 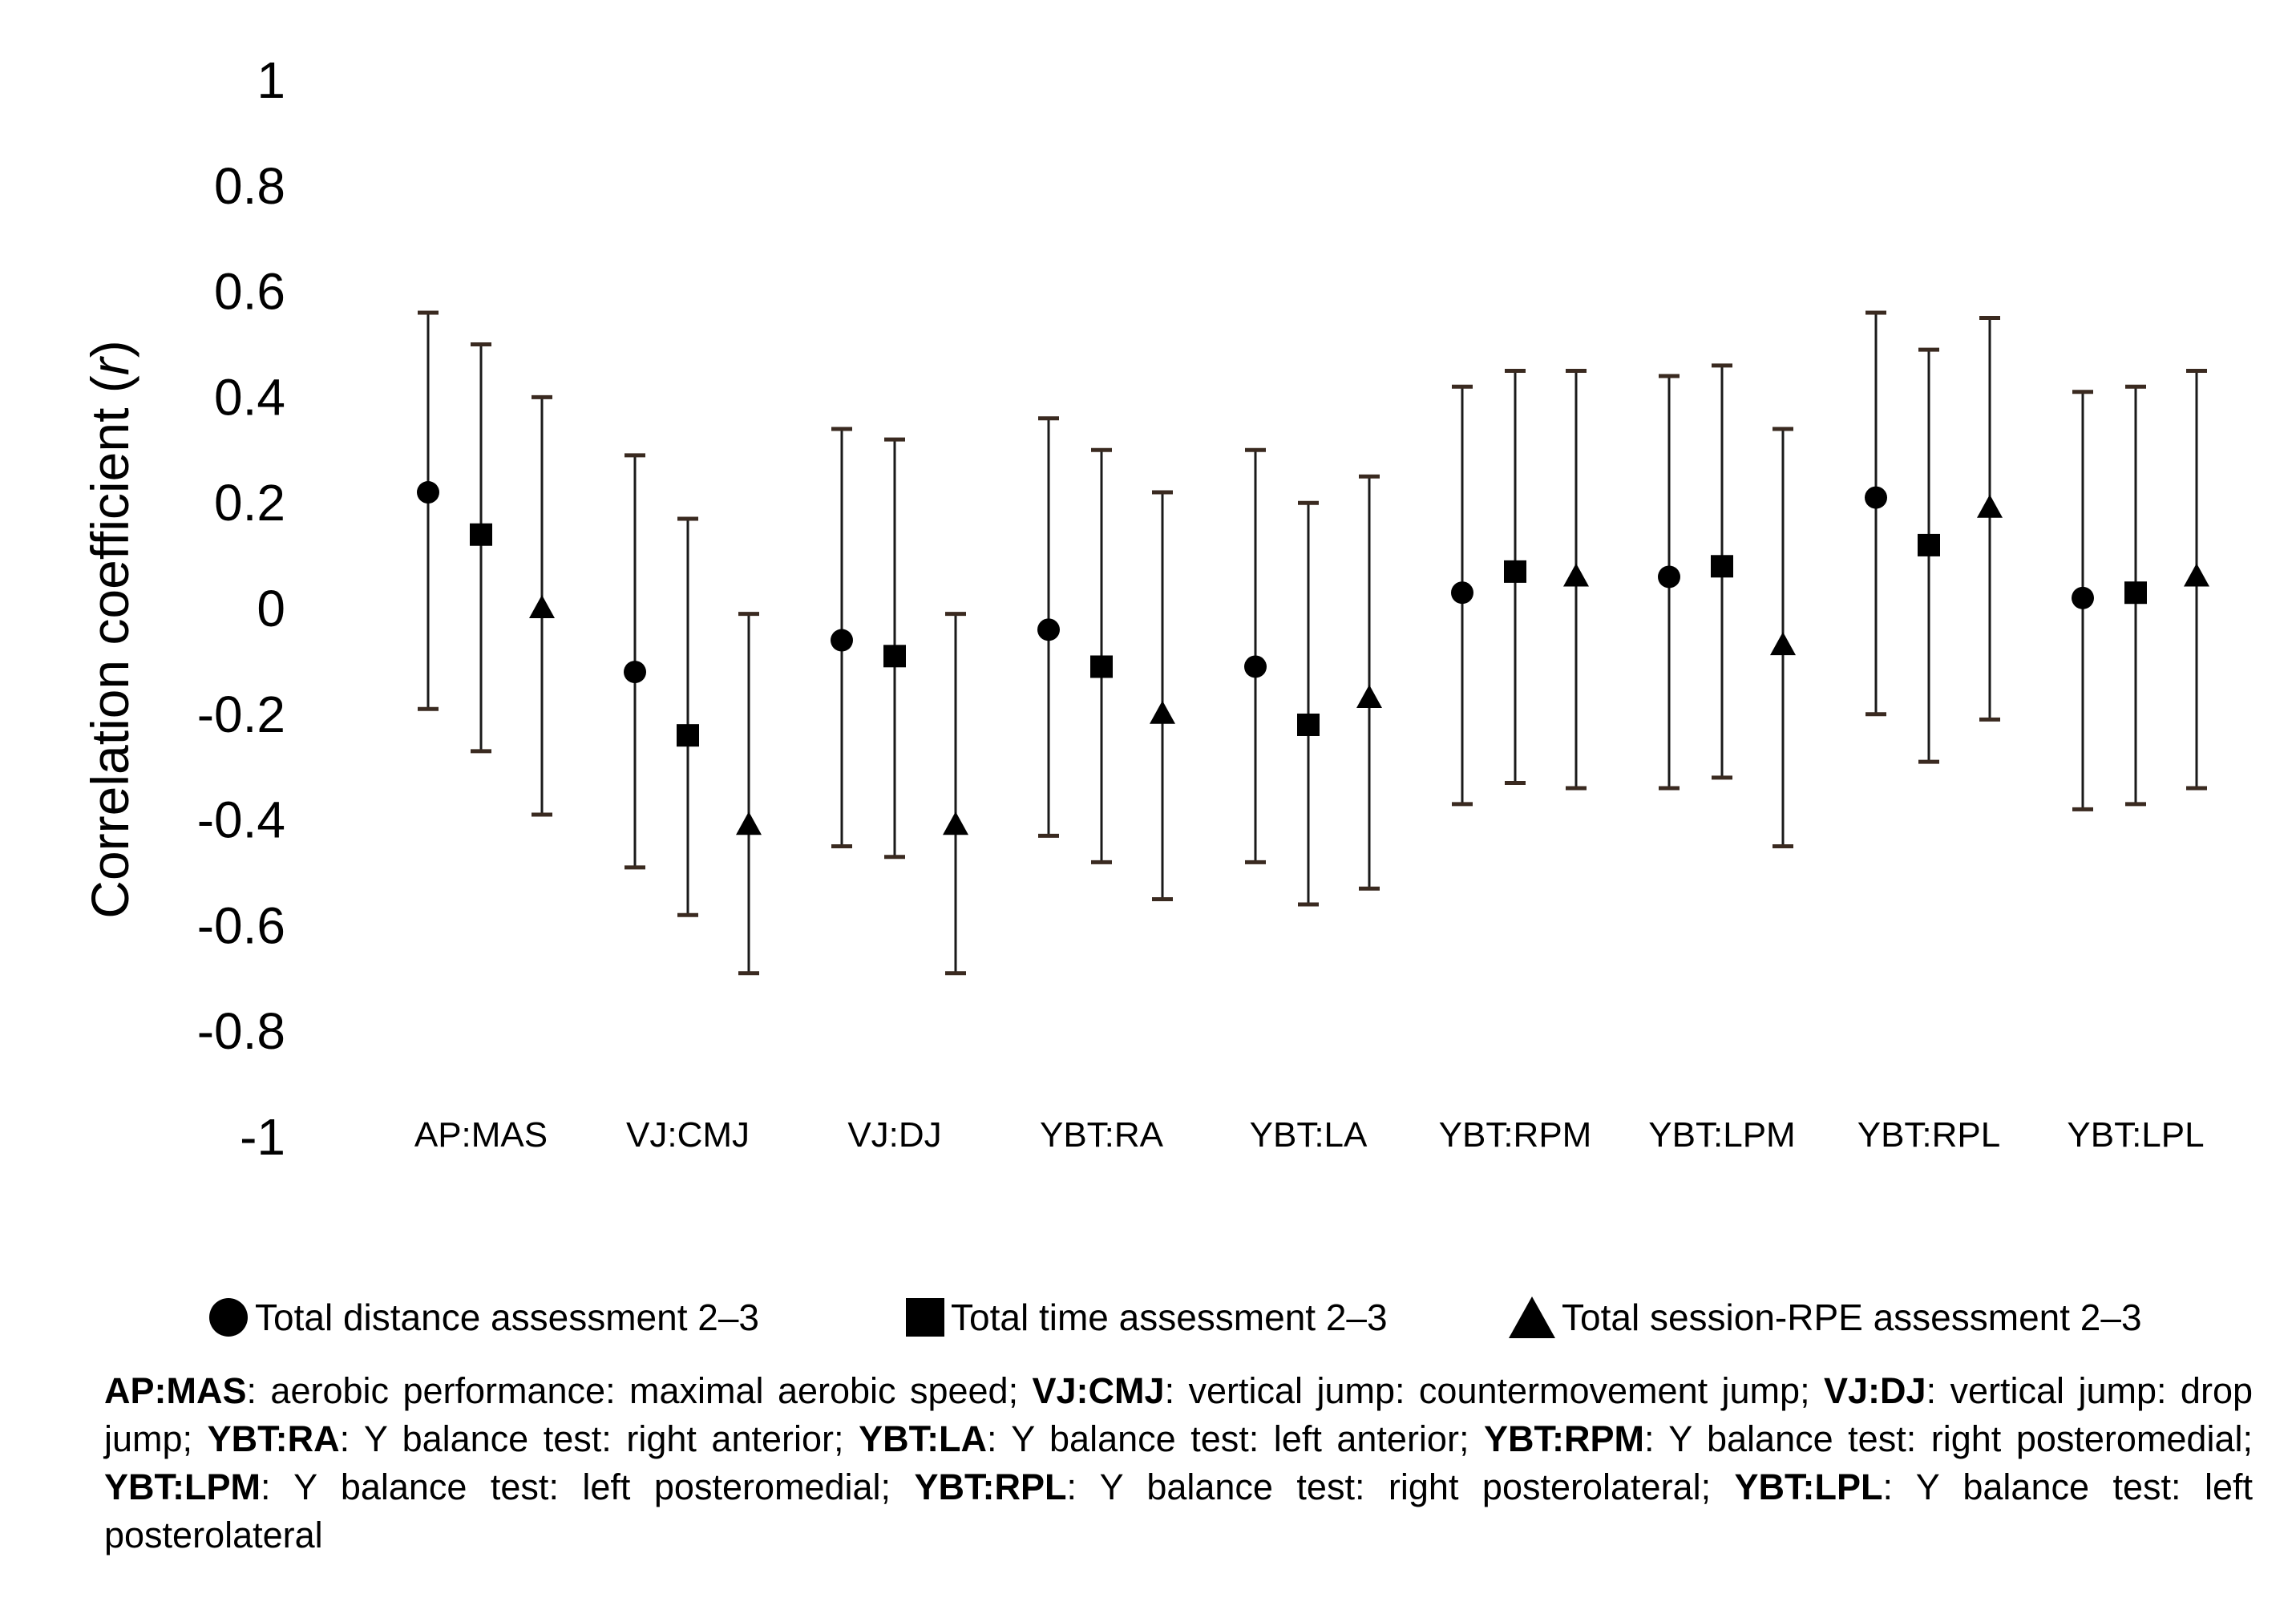 What do you see at coordinates (1235, 1438) in the screenshot?
I see `abbr-definition: : Y balance test: left anterior;` at bounding box center [1235, 1438].